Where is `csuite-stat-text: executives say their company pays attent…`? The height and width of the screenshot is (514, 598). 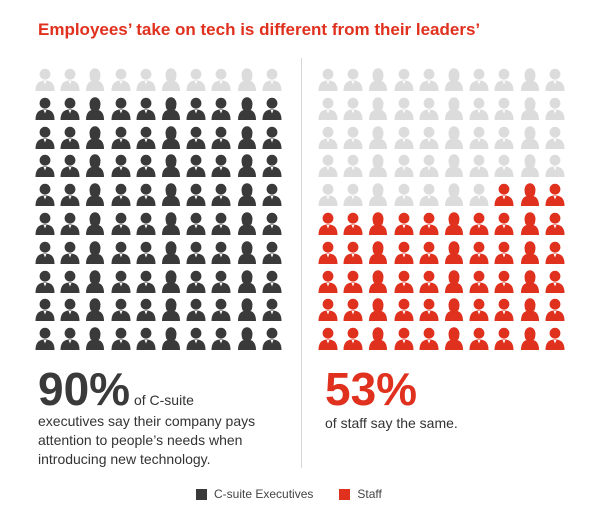 csuite-stat-text: executives say their company pays attent… is located at coordinates (147, 440).